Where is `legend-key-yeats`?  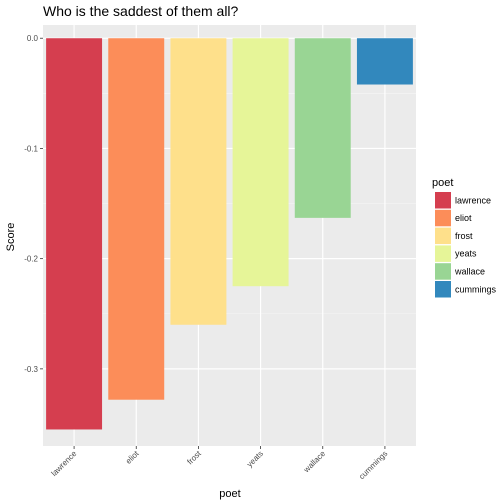 legend-key-yeats is located at coordinates (443, 253).